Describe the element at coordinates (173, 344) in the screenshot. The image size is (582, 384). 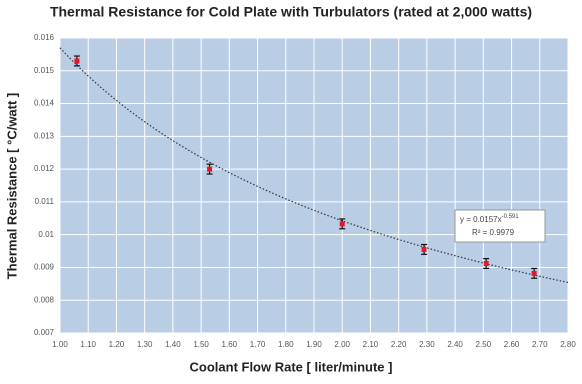
I see `x-tick-label: 1.40` at that location.